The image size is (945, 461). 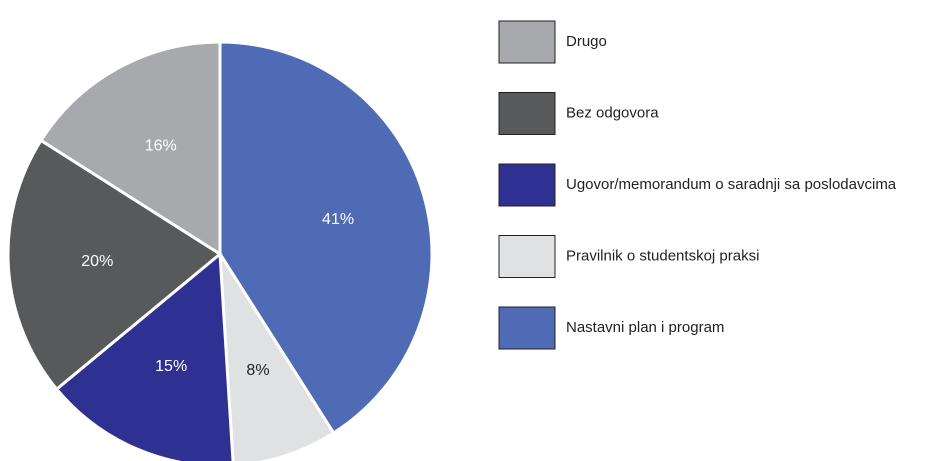 What do you see at coordinates (662, 255) in the screenshot?
I see `legend-label: Pravilnik o studentskoj praksi` at bounding box center [662, 255].